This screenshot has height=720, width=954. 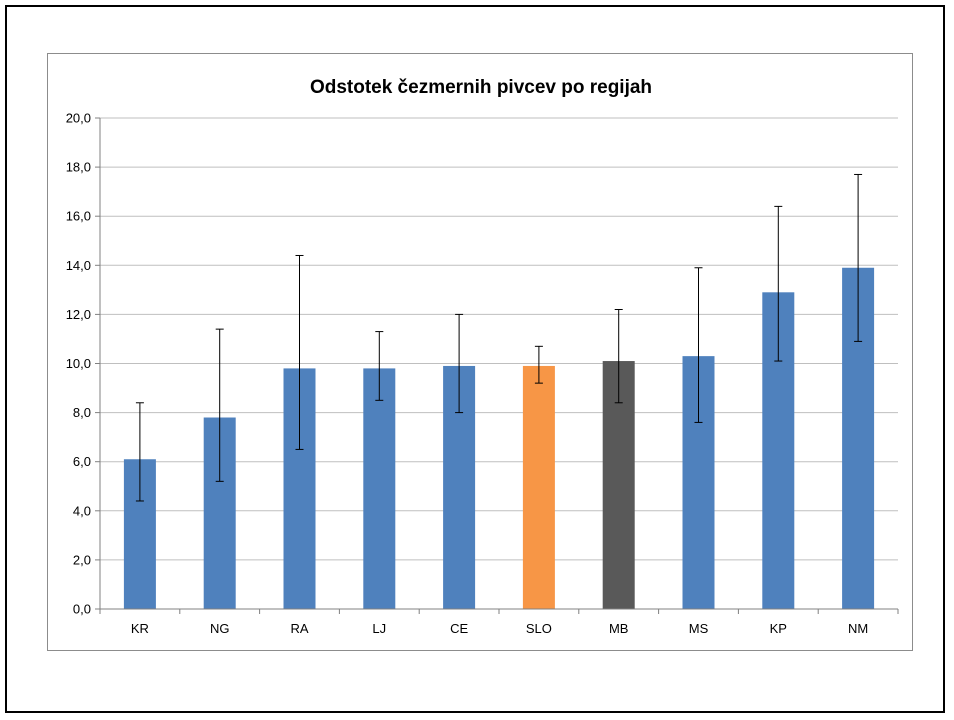 I want to click on x-tick-label: SLO, so click(x=539, y=628).